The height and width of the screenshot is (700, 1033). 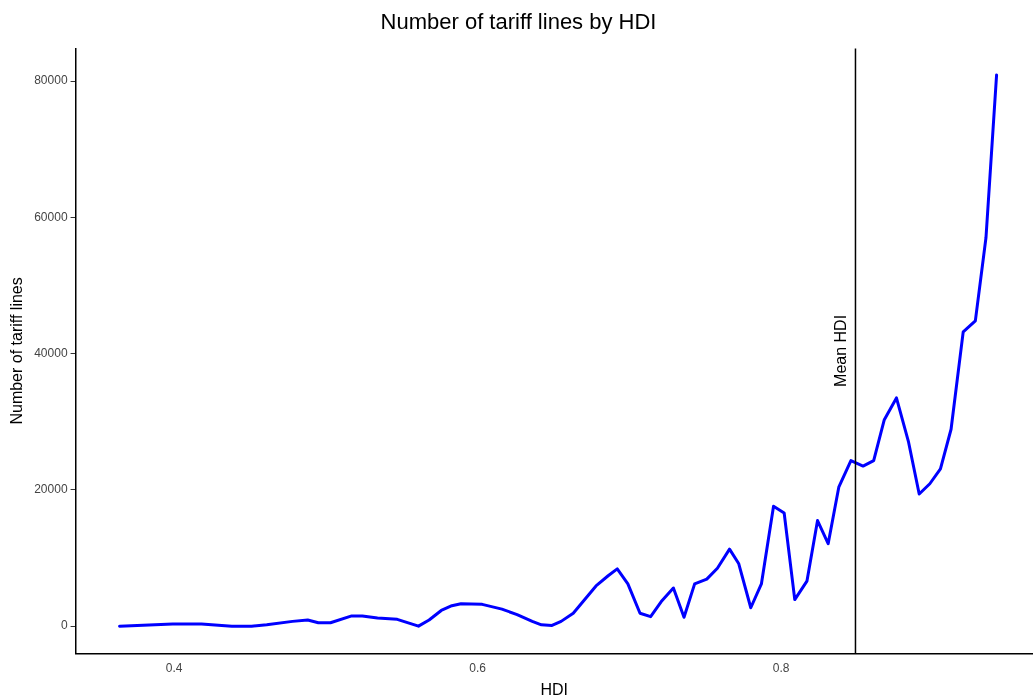 What do you see at coordinates (781, 667) in the screenshot?
I see `x-tick-label: 0.8` at bounding box center [781, 667].